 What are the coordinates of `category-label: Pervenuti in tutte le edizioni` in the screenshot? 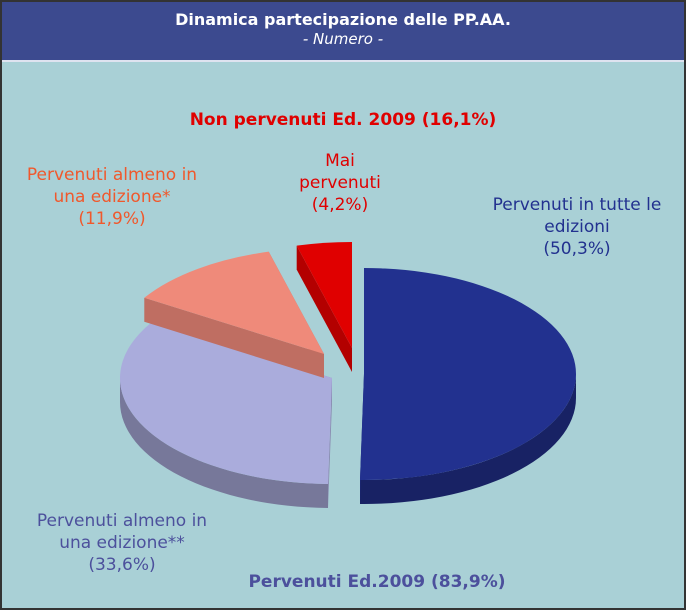 It's located at (577, 216).